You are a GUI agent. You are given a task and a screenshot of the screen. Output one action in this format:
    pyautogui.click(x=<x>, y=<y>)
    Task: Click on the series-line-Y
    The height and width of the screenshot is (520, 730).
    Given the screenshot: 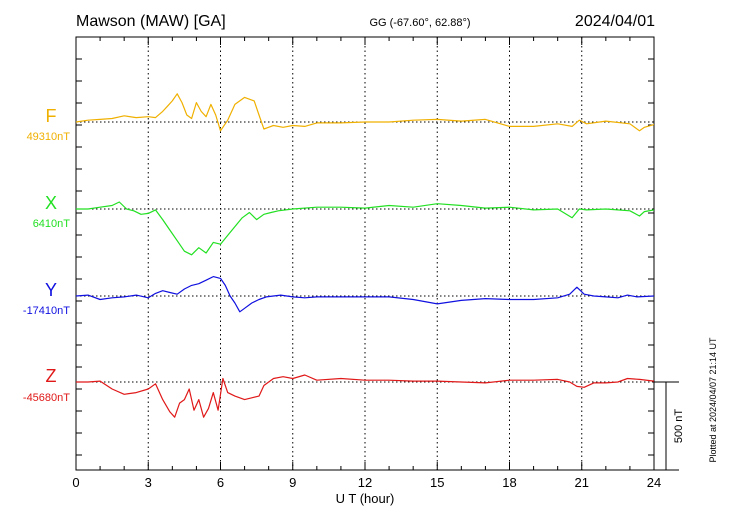 What is the action you would take?
    pyautogui.click(x=365, y=294)
    